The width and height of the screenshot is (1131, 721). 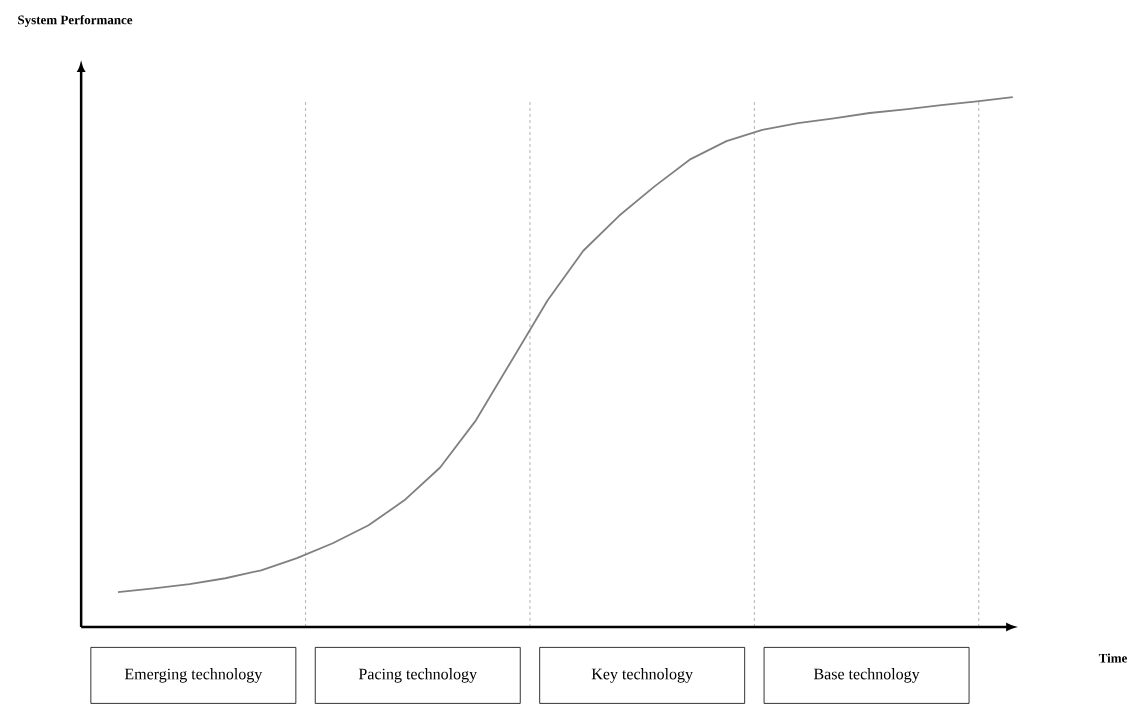 I want to click on text: Base technology, so click(x=866, y=675).